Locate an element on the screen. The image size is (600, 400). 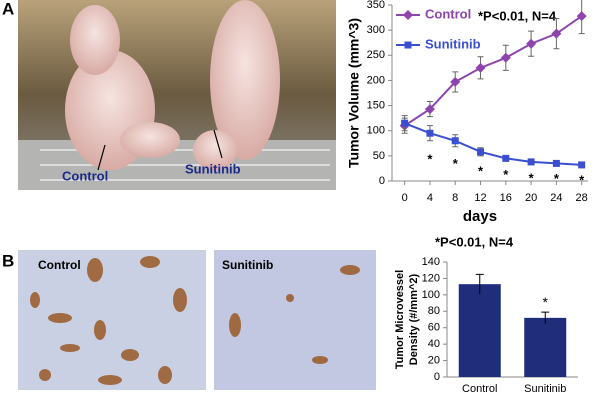
x-tick-label: Control is located at coordinates (479, 389).